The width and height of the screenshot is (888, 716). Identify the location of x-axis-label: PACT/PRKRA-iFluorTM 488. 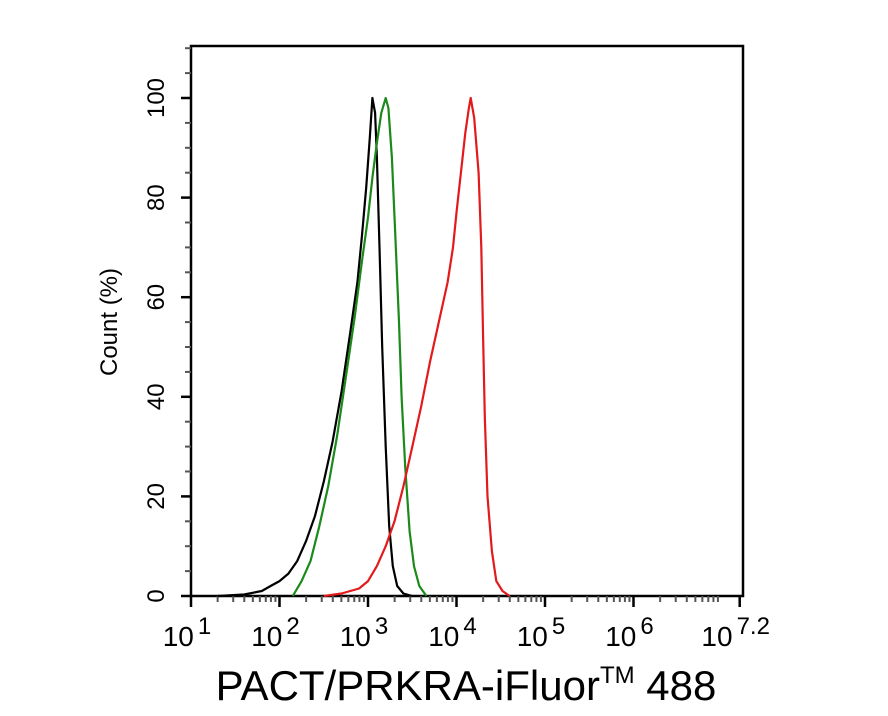
(466, 685).